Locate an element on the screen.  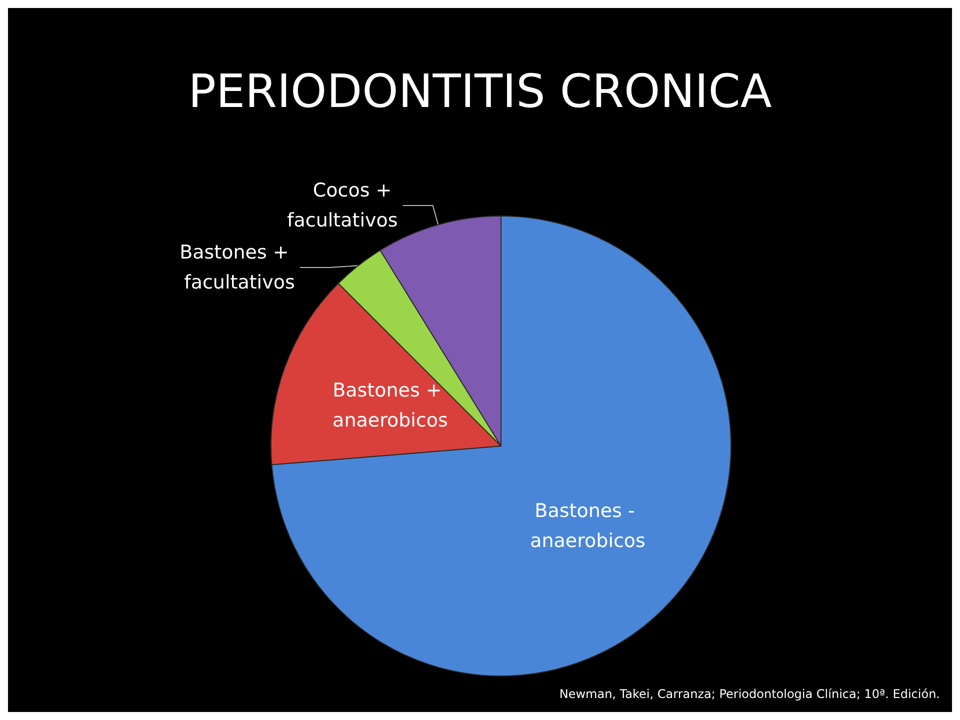
text: Newman, Takei, Carranza; Periodontologia Clínica; 10ª. Edición. is located at coordinates (749, 694).